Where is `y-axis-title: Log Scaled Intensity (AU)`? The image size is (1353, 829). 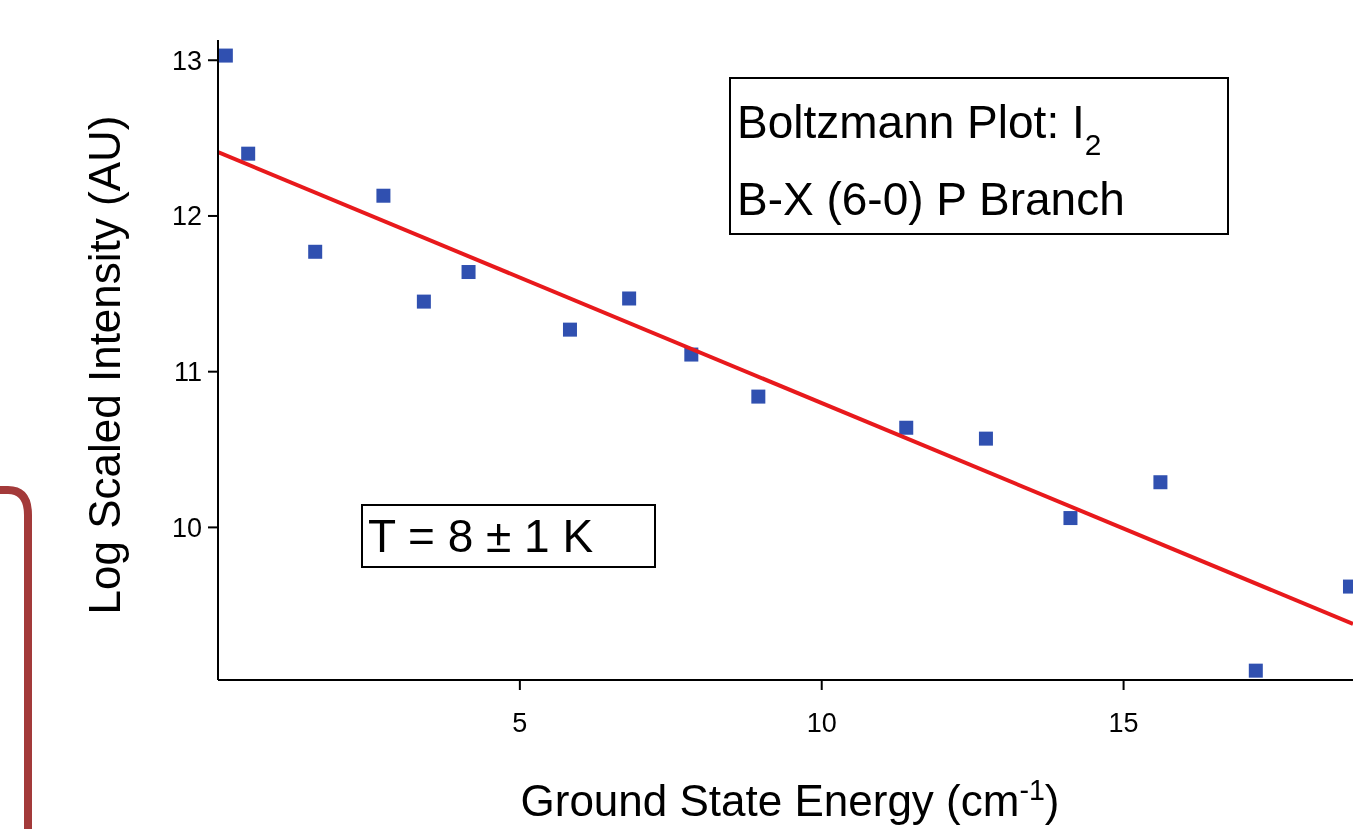 y-axis-title: Log Scaled Intensity (AU) is located at coordinates (104, 365).